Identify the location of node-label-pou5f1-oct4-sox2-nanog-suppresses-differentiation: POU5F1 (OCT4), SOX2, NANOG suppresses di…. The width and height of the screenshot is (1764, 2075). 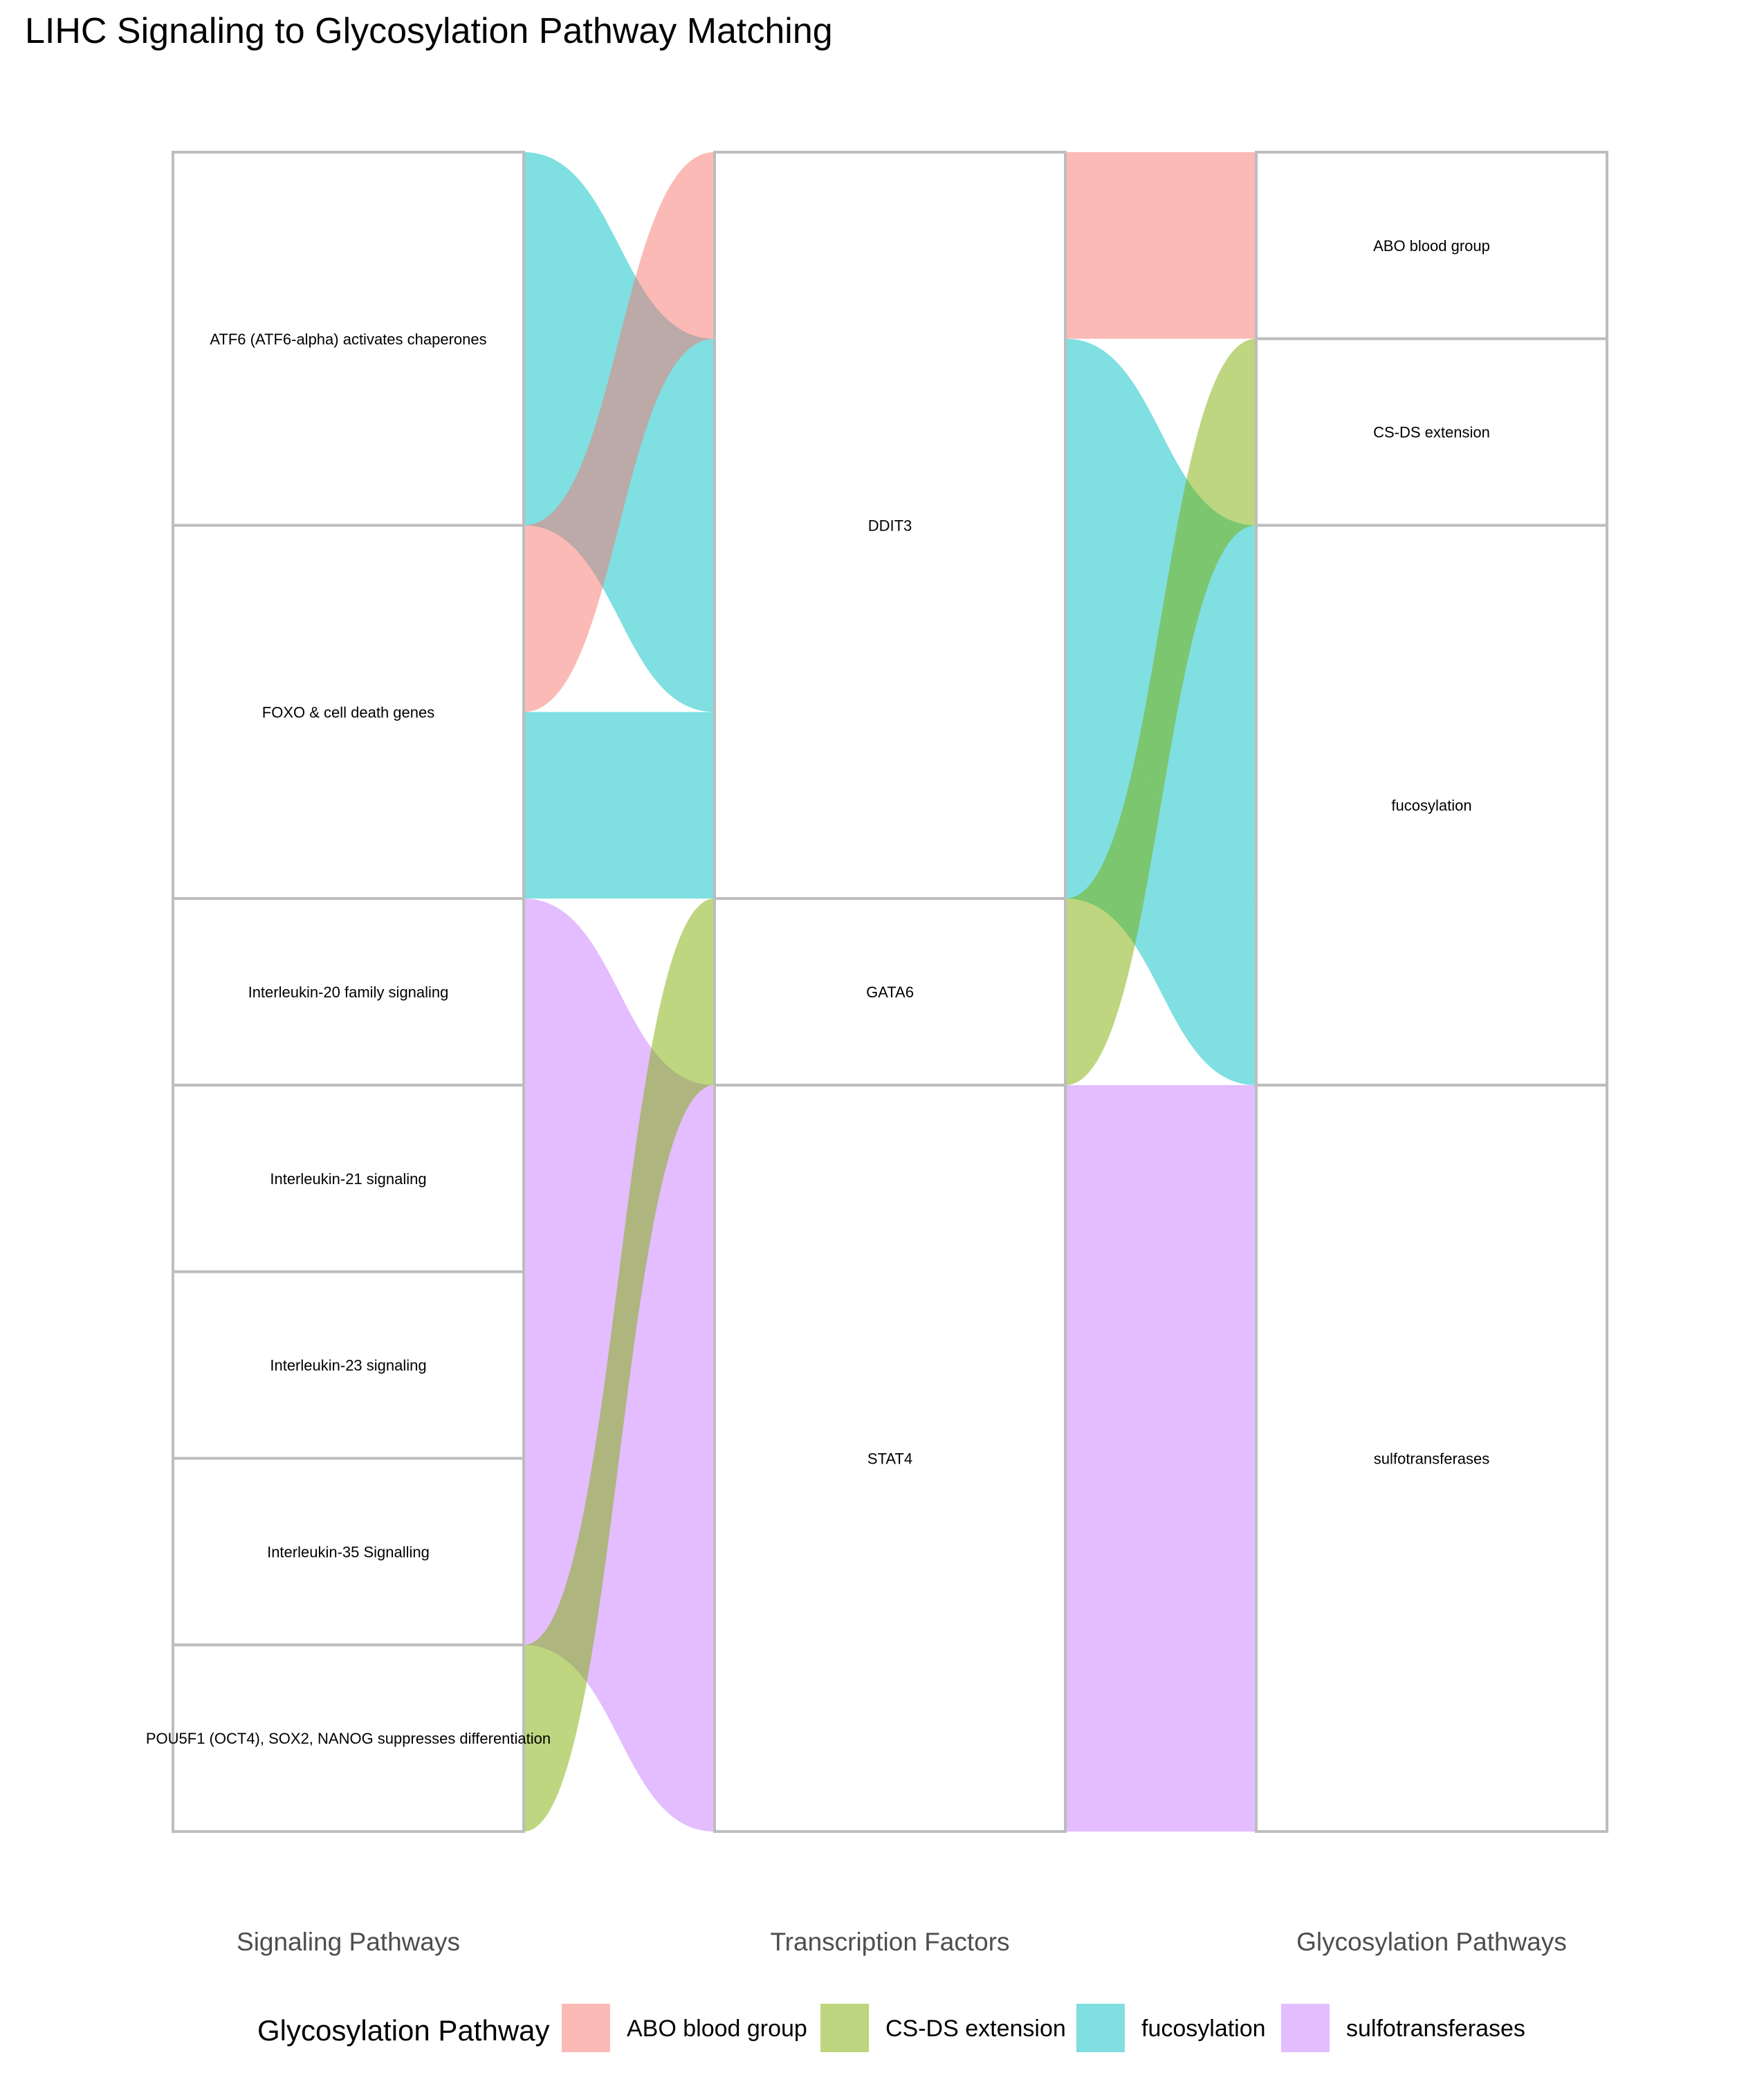
(348, 1738).